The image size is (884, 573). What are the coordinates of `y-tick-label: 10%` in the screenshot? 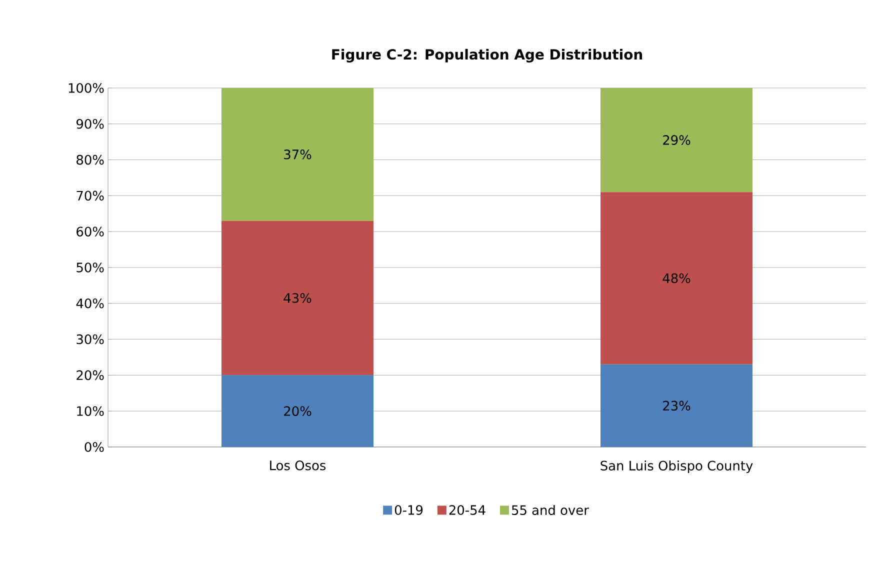 It's located at (90, 411).